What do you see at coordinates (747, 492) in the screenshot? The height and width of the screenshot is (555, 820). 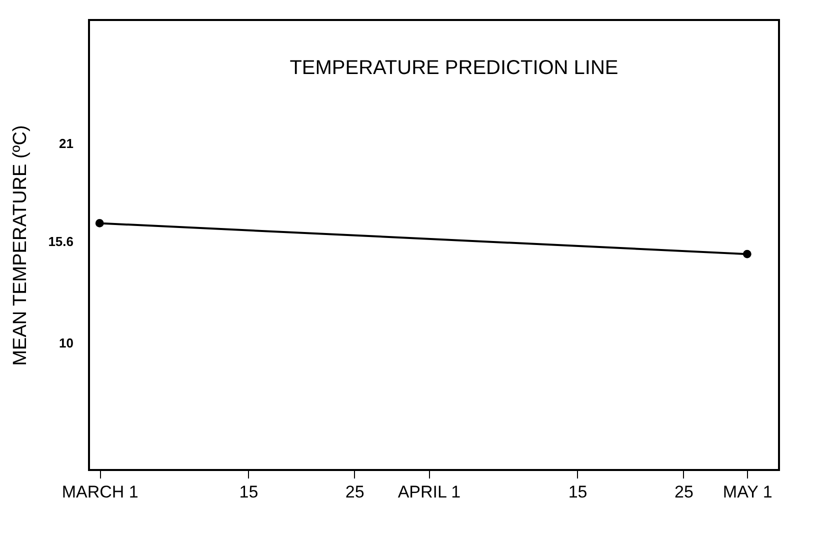 I see `x-tick-label: MAY 1` at bounding box center [747, 492].